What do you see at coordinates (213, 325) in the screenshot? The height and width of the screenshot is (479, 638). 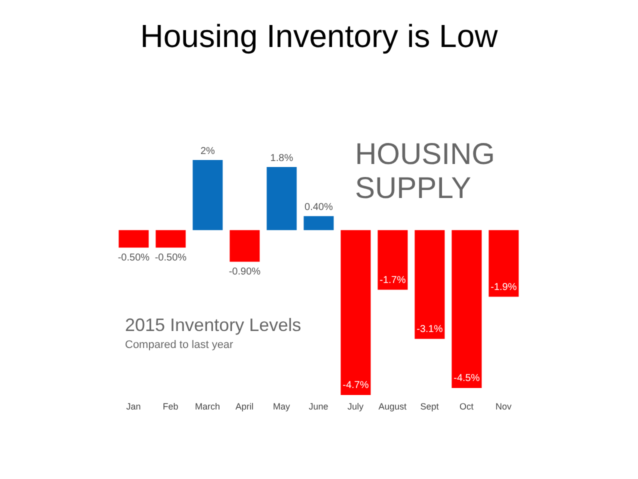 I see `annotation: 2015 Inventory Levels` at bounding box center [213, 325].